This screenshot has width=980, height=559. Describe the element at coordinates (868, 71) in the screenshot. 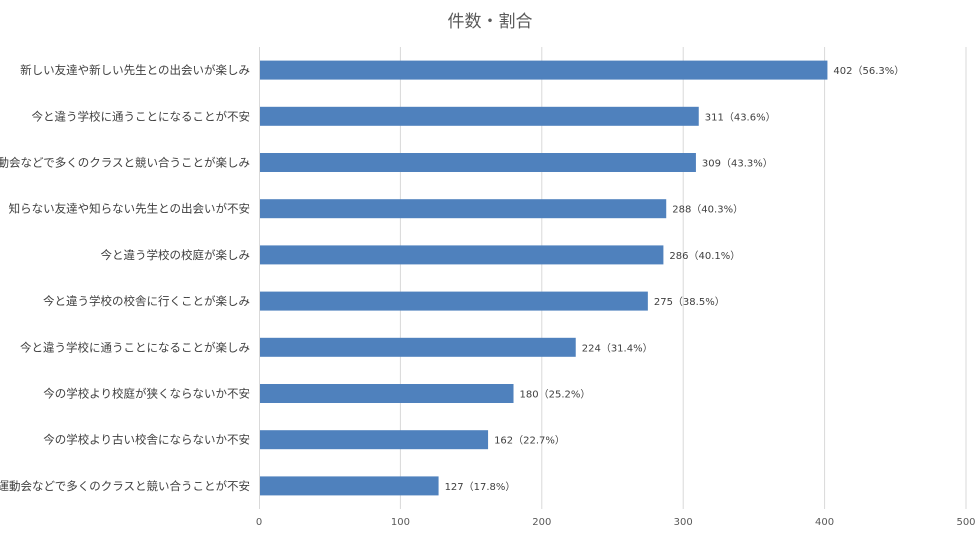

I see `data-label: 402（56.3%）` at that location.